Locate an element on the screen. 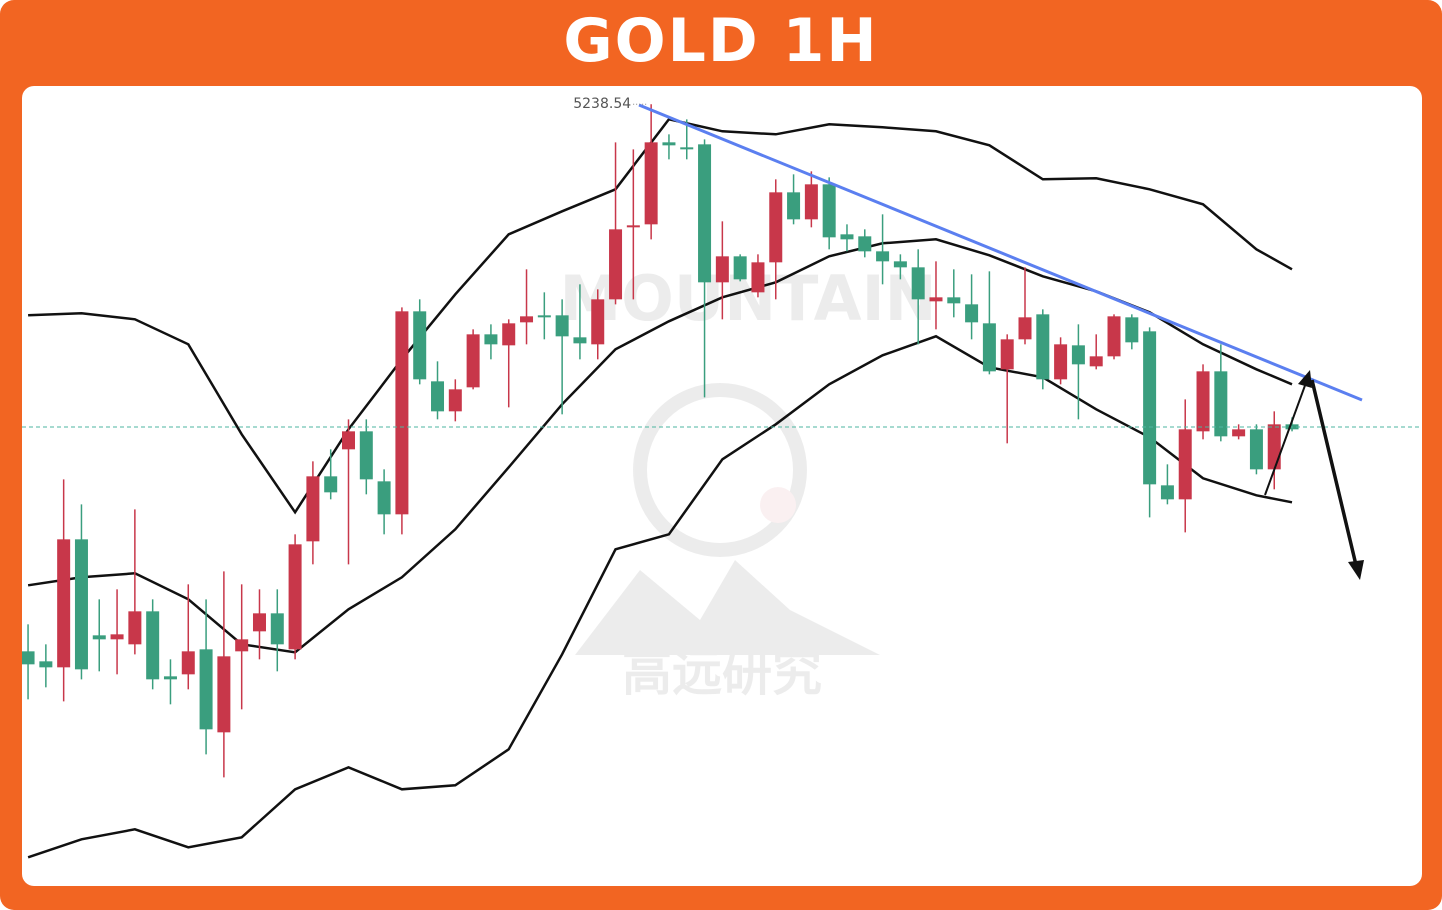  arrow-up is located at coordinates (1286, 437).